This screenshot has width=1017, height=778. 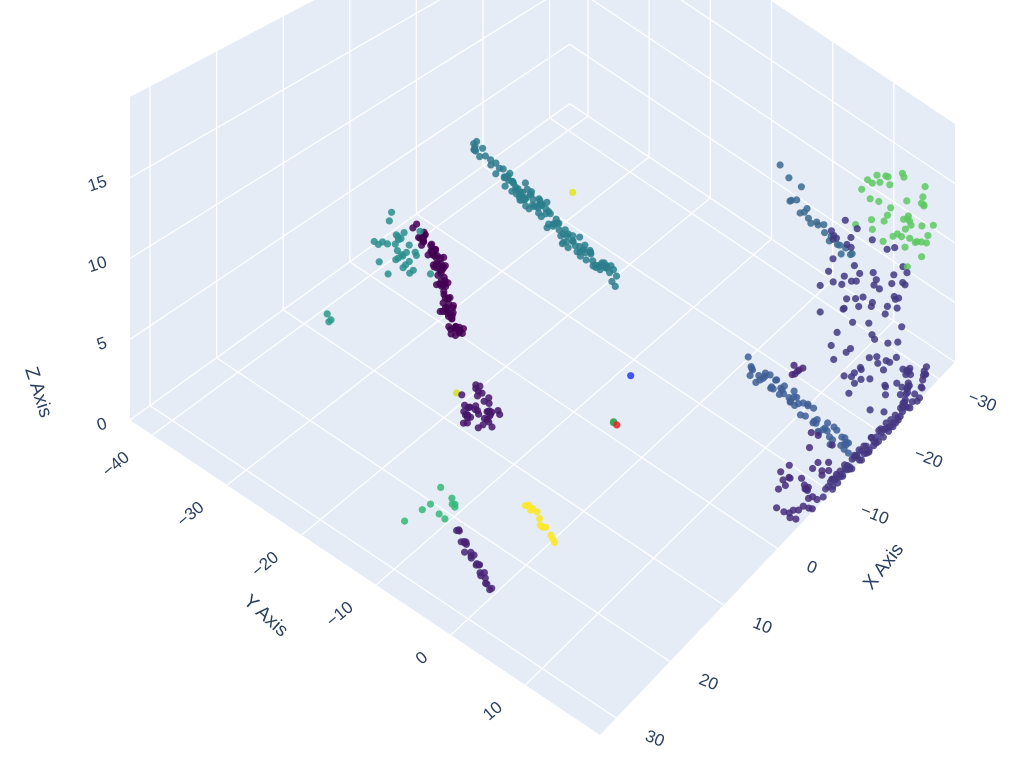 What do you see at coordinates (116, 464) in the screenshot?
I see `y-tick-label: −40` at bounding box center [116, 464].